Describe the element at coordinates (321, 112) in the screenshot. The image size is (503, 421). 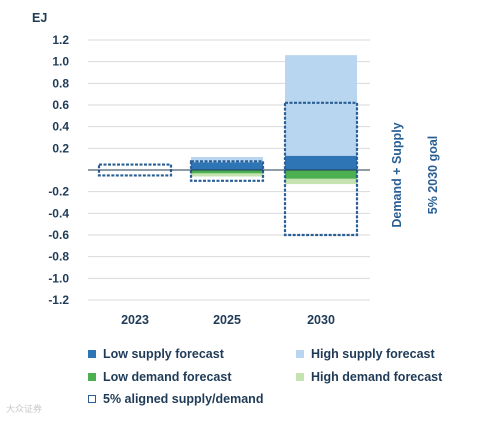
I see `bar-high-supply-forecast-2030` at that location.